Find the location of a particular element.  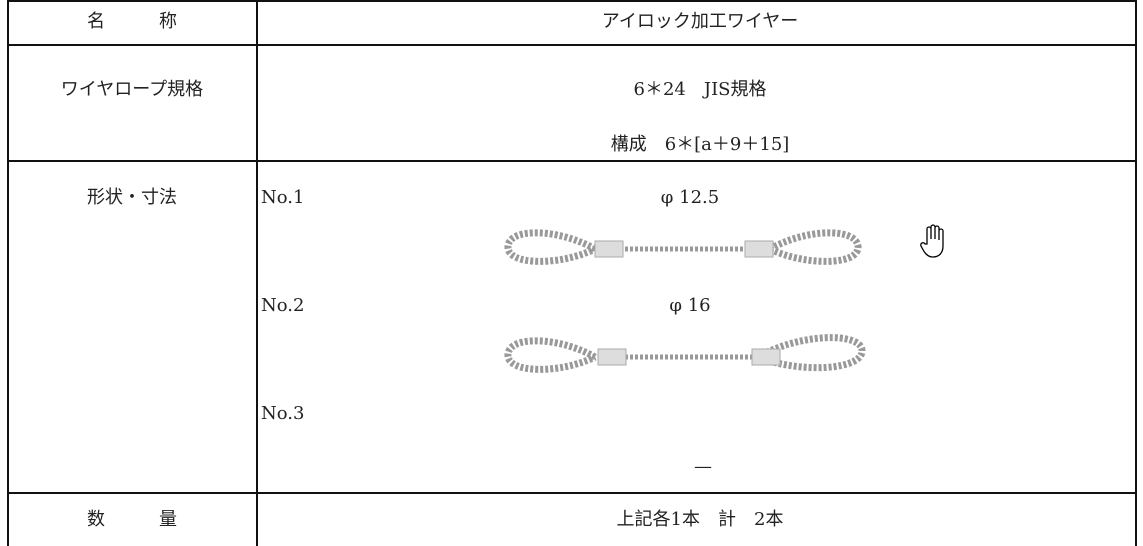

item-size: φ 12.5 is located at coordinates (690, 197).